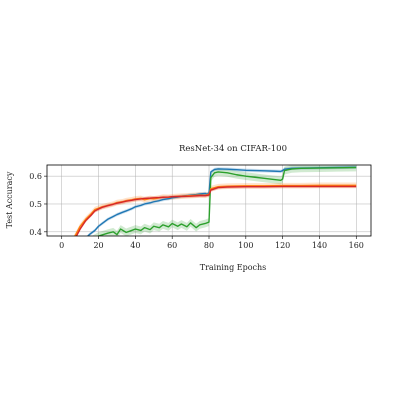 This screenshot has width=420, height=420. What do you see at coordinates (282, 245) in the screenshot?
I see `x-tick-label: 120` at bounding box center [282, 245].